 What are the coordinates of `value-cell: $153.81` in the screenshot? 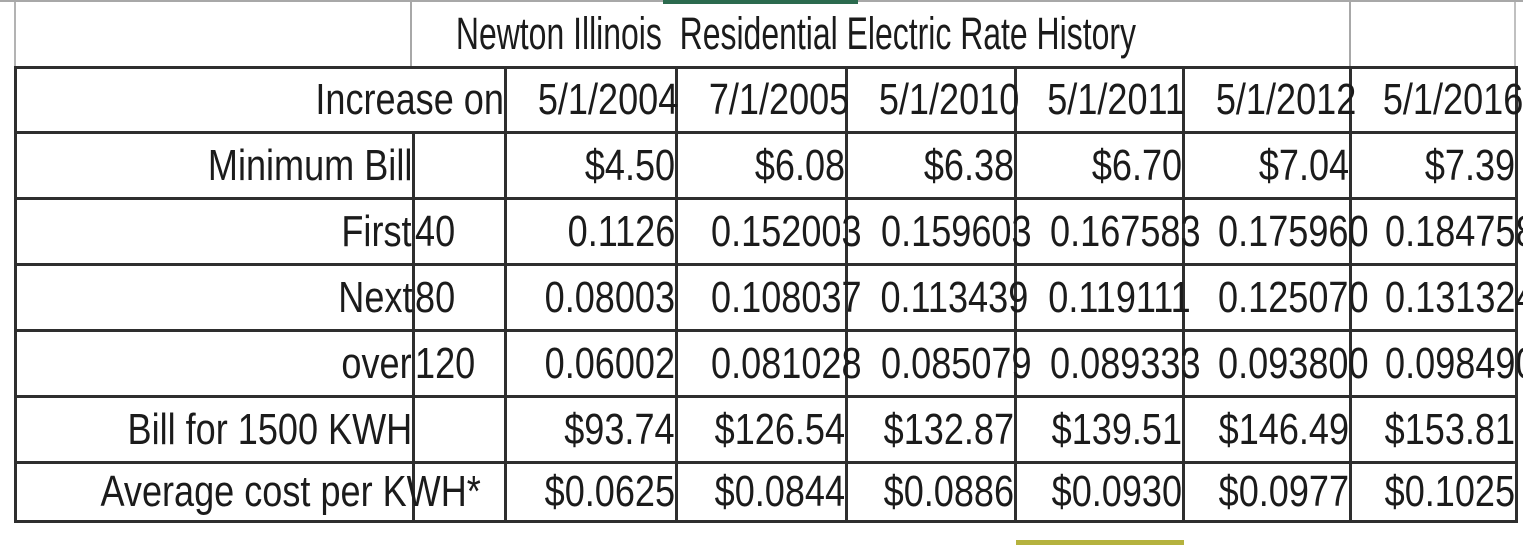 It's located at (1433, 429).